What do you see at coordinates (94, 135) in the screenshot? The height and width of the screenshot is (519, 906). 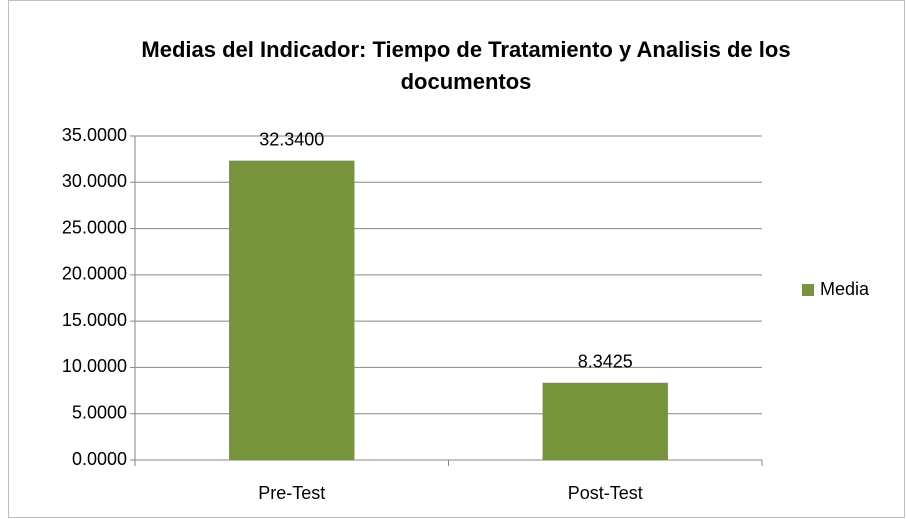 I see `y-tick-label: 35.0000` at bounding box center [94, 135].